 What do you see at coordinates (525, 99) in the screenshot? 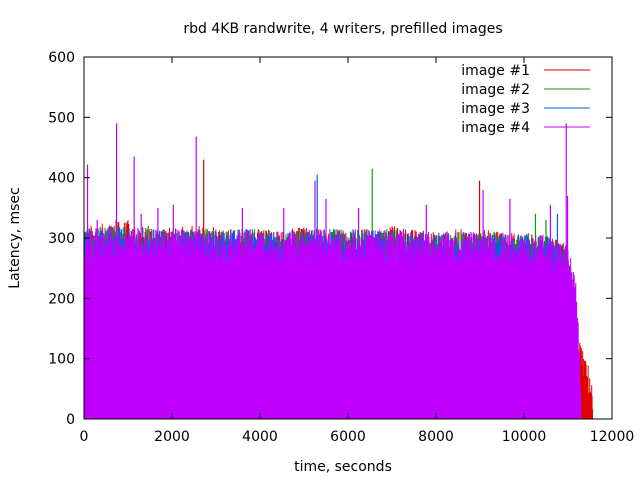
I see `legend: image #1 image #2 image #3 image #4` at bounding box center [525, 99].